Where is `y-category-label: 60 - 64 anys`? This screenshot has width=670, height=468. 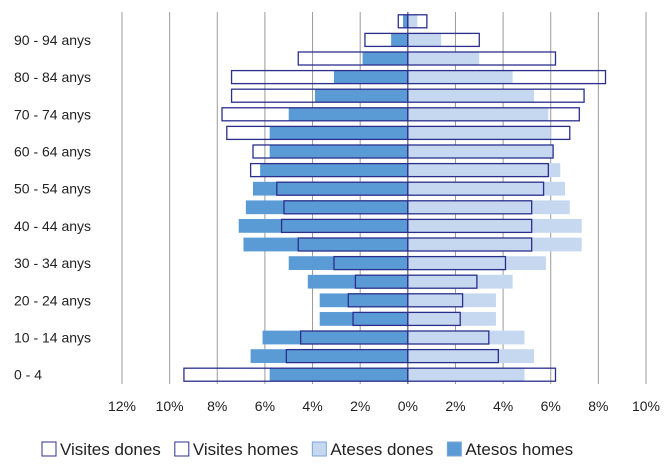 y-category-label: 60 - 64 anys is located at coordinates (52, 152).